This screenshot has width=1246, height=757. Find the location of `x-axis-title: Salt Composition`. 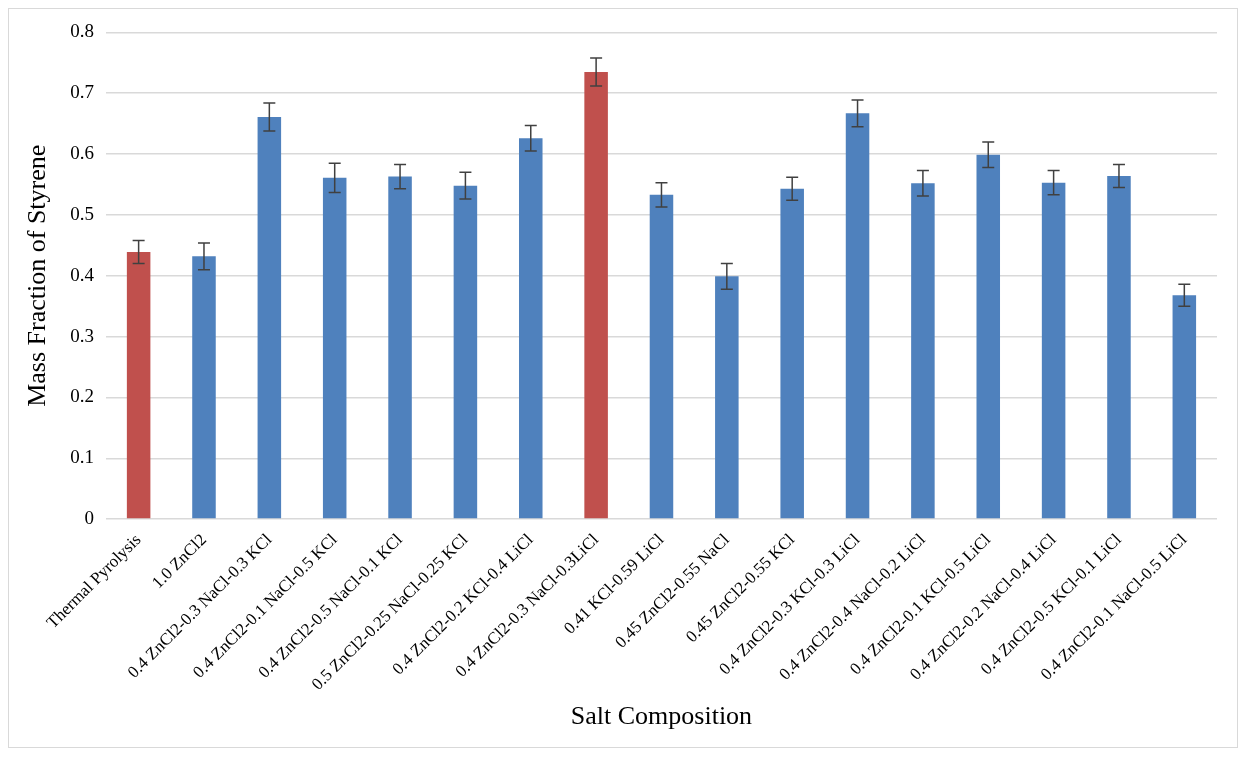

x-axis-title: Salt Composition is located at coordinates (661, 716).